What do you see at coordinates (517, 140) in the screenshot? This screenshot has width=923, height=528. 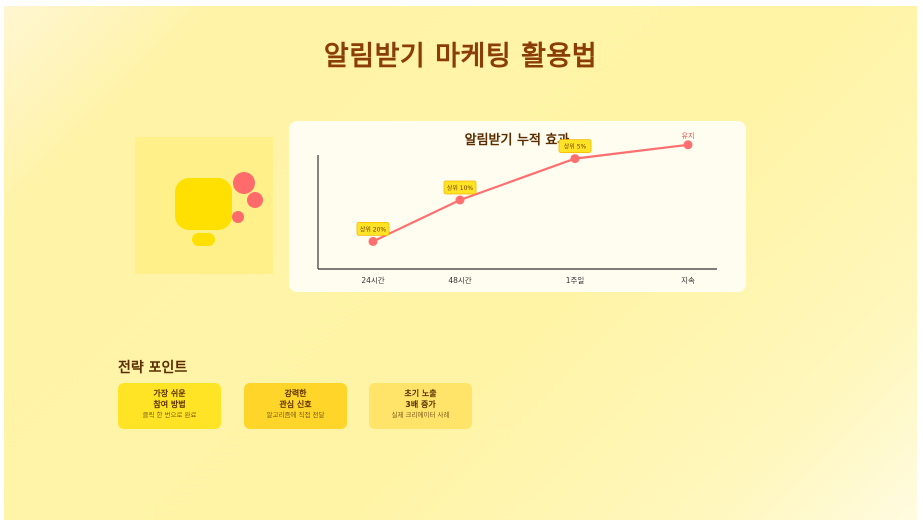 I see `chart-title: 알림받기 누적 효과` at bounding box center [517, 140].